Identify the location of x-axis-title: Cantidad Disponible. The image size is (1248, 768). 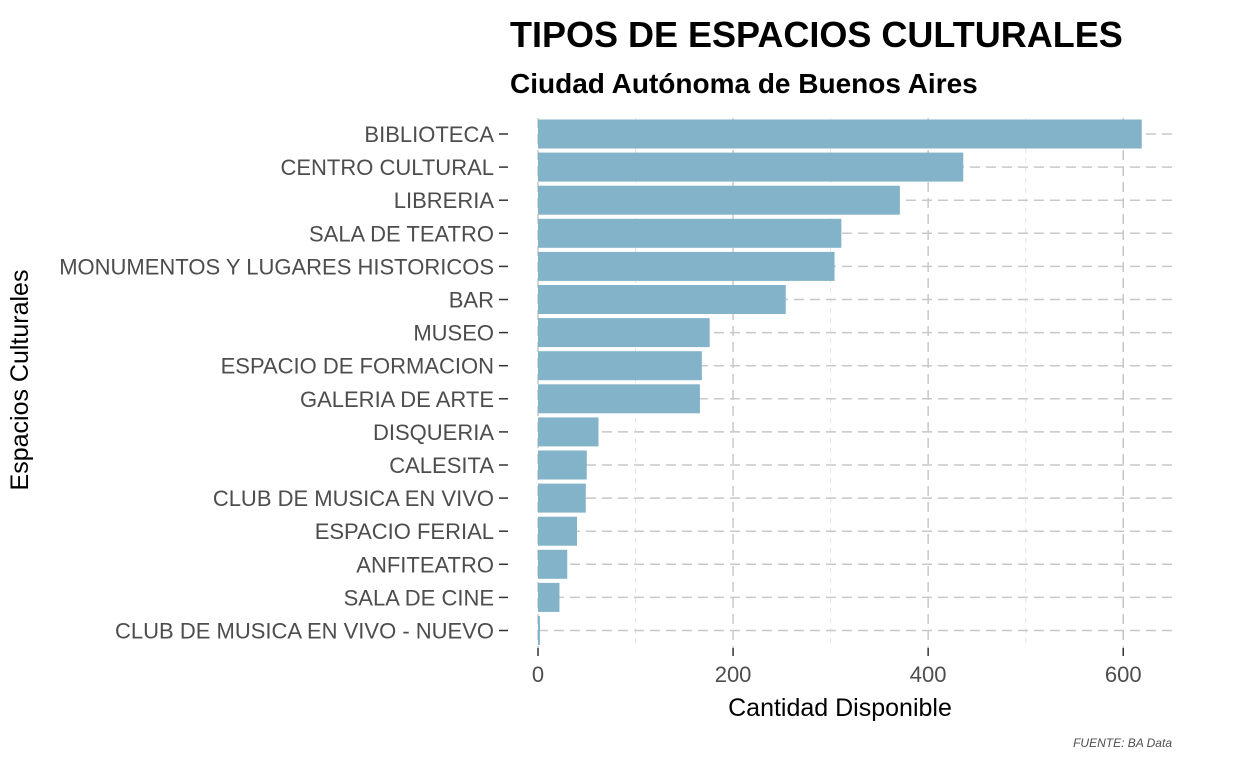
(840, 708).